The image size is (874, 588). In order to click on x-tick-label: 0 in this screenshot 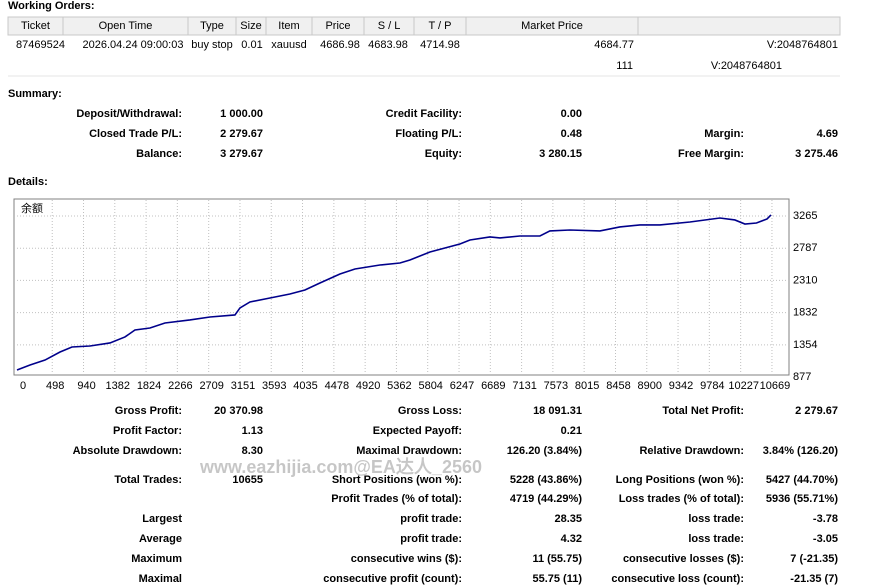, I will do `click(23, 386)`.